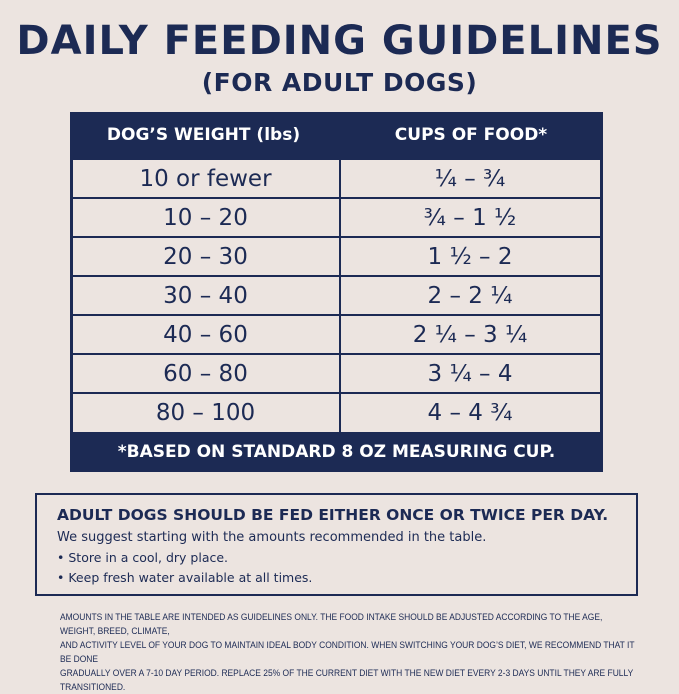  I want to click on cups-cell: ¾ – 1 ½, so click(470, 217).